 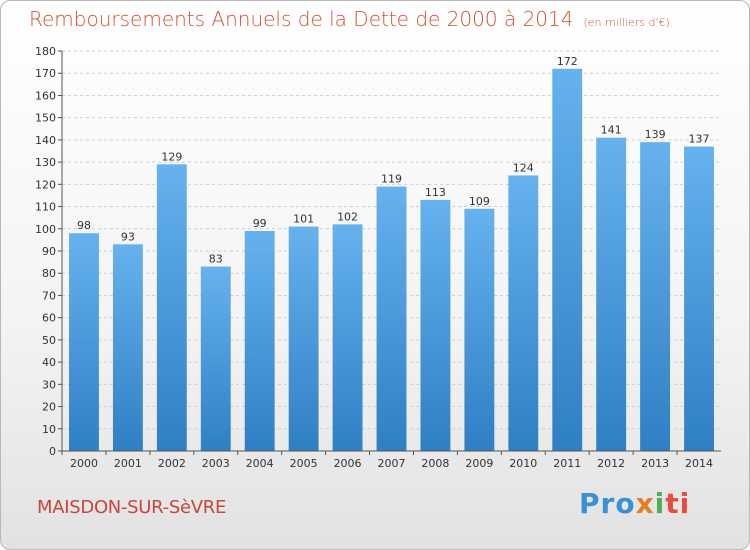 I want to click on x-tick-label: 2004, so click(x=260, y=463).